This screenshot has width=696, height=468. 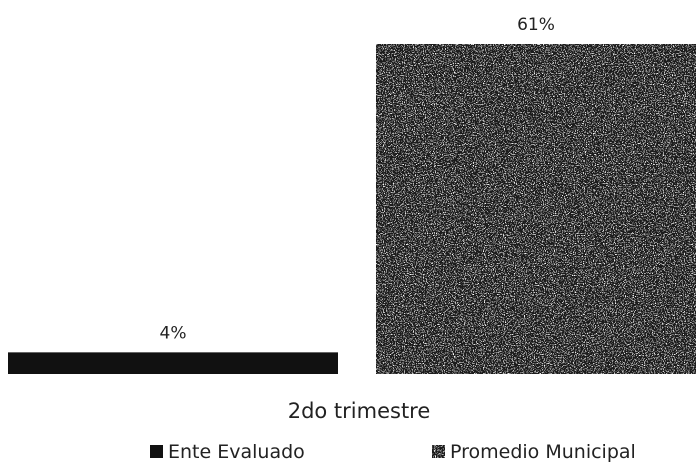 I want to click on category-label: 2do trimestre, so click(x=359, y=411).